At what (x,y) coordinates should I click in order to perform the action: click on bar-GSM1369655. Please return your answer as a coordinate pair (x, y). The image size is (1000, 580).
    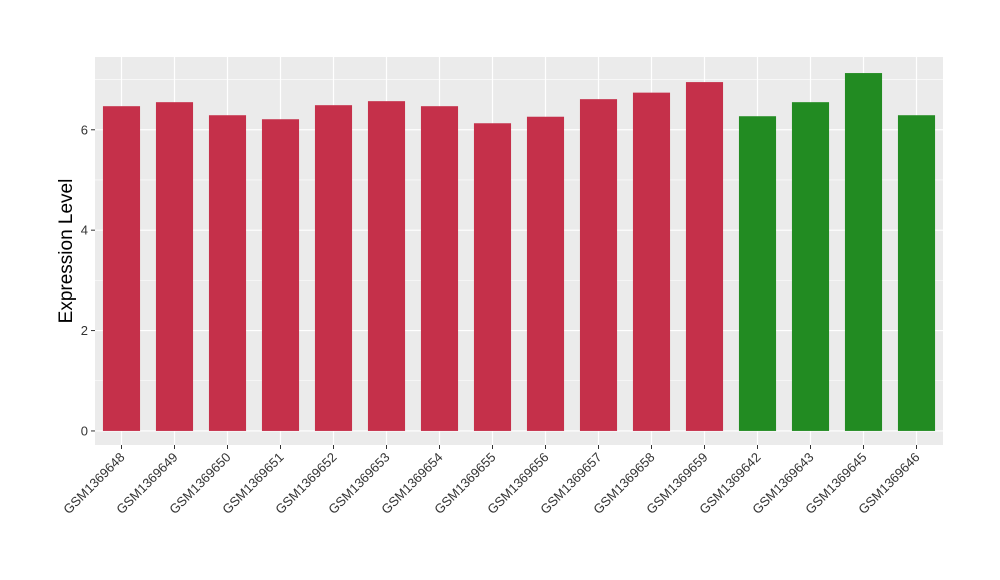
    Looking at the image, I should click on (492, 277).